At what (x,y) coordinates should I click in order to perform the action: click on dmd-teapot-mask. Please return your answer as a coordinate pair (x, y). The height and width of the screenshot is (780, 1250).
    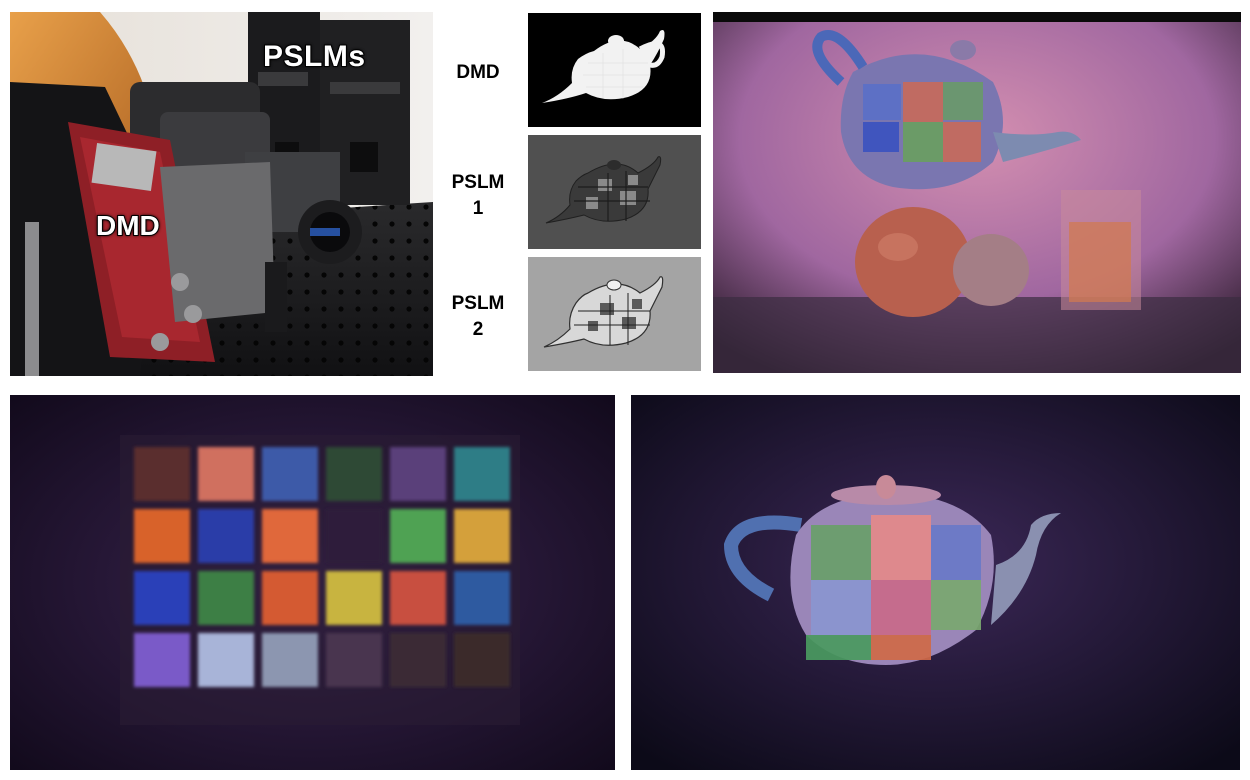
    Looking at the image, I should click on (614, 70).